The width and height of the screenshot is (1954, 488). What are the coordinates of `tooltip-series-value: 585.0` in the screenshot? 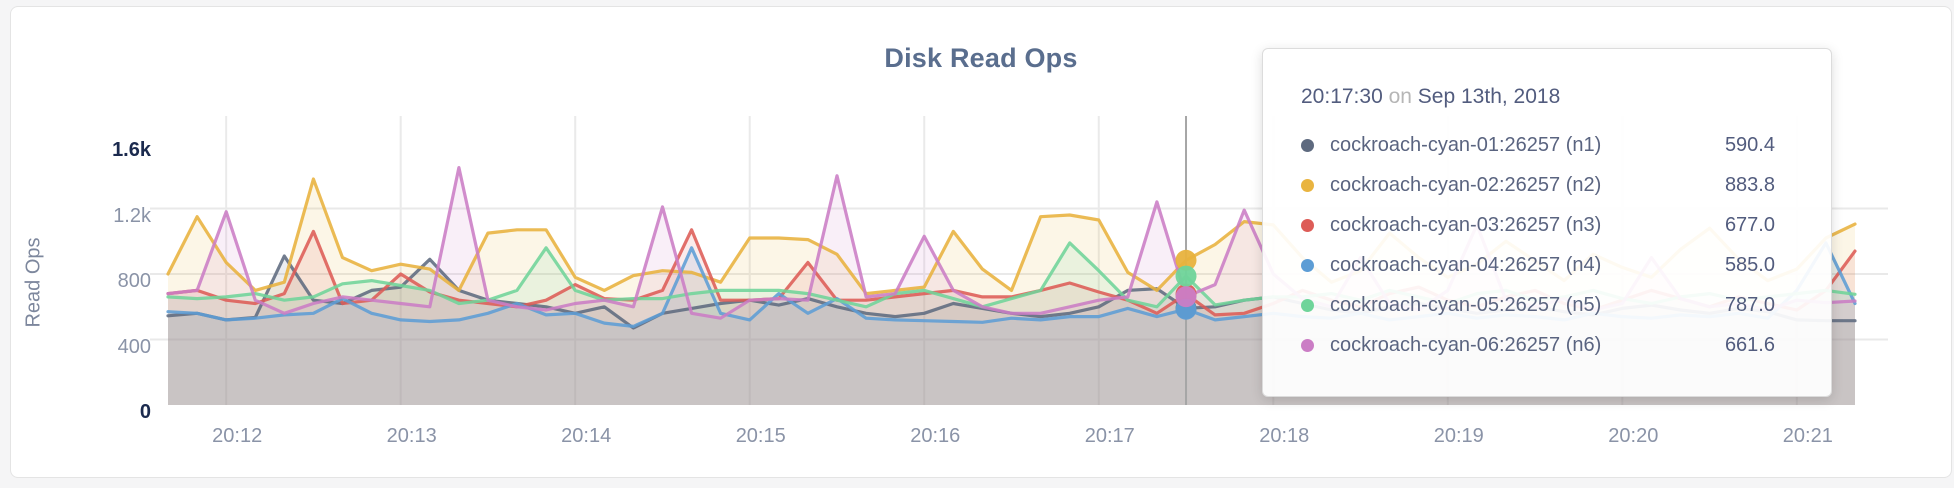 It's located at (1749, 264).